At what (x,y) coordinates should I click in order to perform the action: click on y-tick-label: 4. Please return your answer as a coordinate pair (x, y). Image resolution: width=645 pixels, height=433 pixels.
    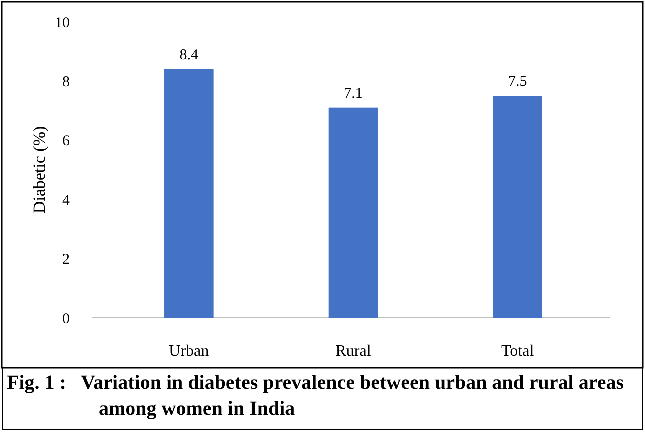
    Looking at the image, I should click on (66, 200).